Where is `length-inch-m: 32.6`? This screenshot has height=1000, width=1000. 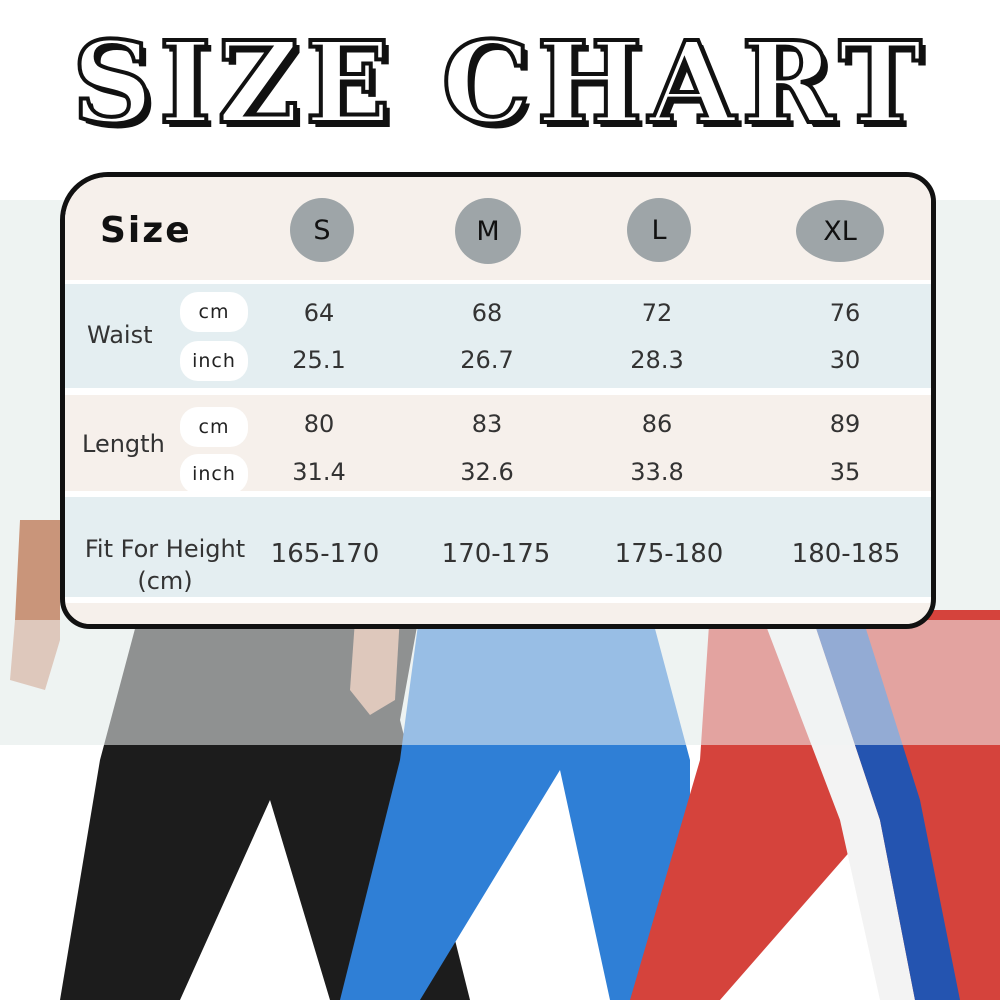
length-inch-m: 32.6 is located at coordinates (487, 472).